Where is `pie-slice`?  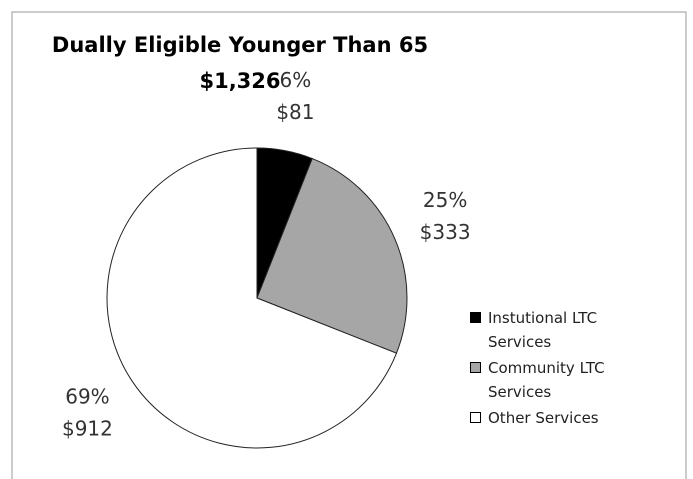 pie-slice is located at coordinates (332, 255).